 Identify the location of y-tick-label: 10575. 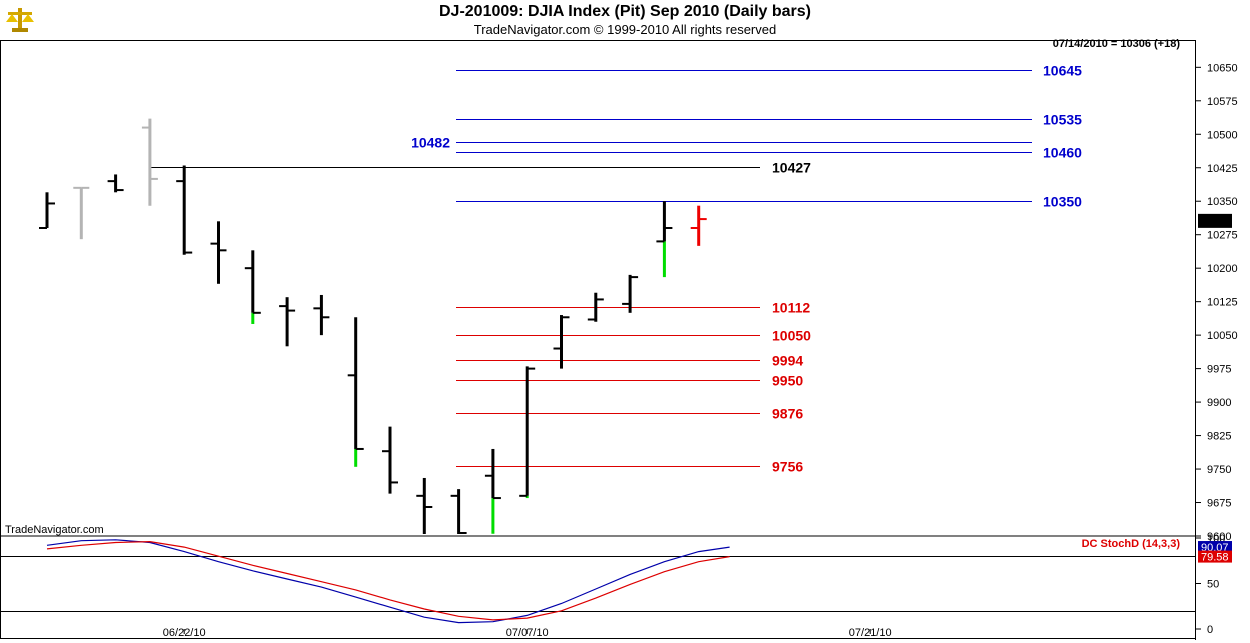
(1222, 102).